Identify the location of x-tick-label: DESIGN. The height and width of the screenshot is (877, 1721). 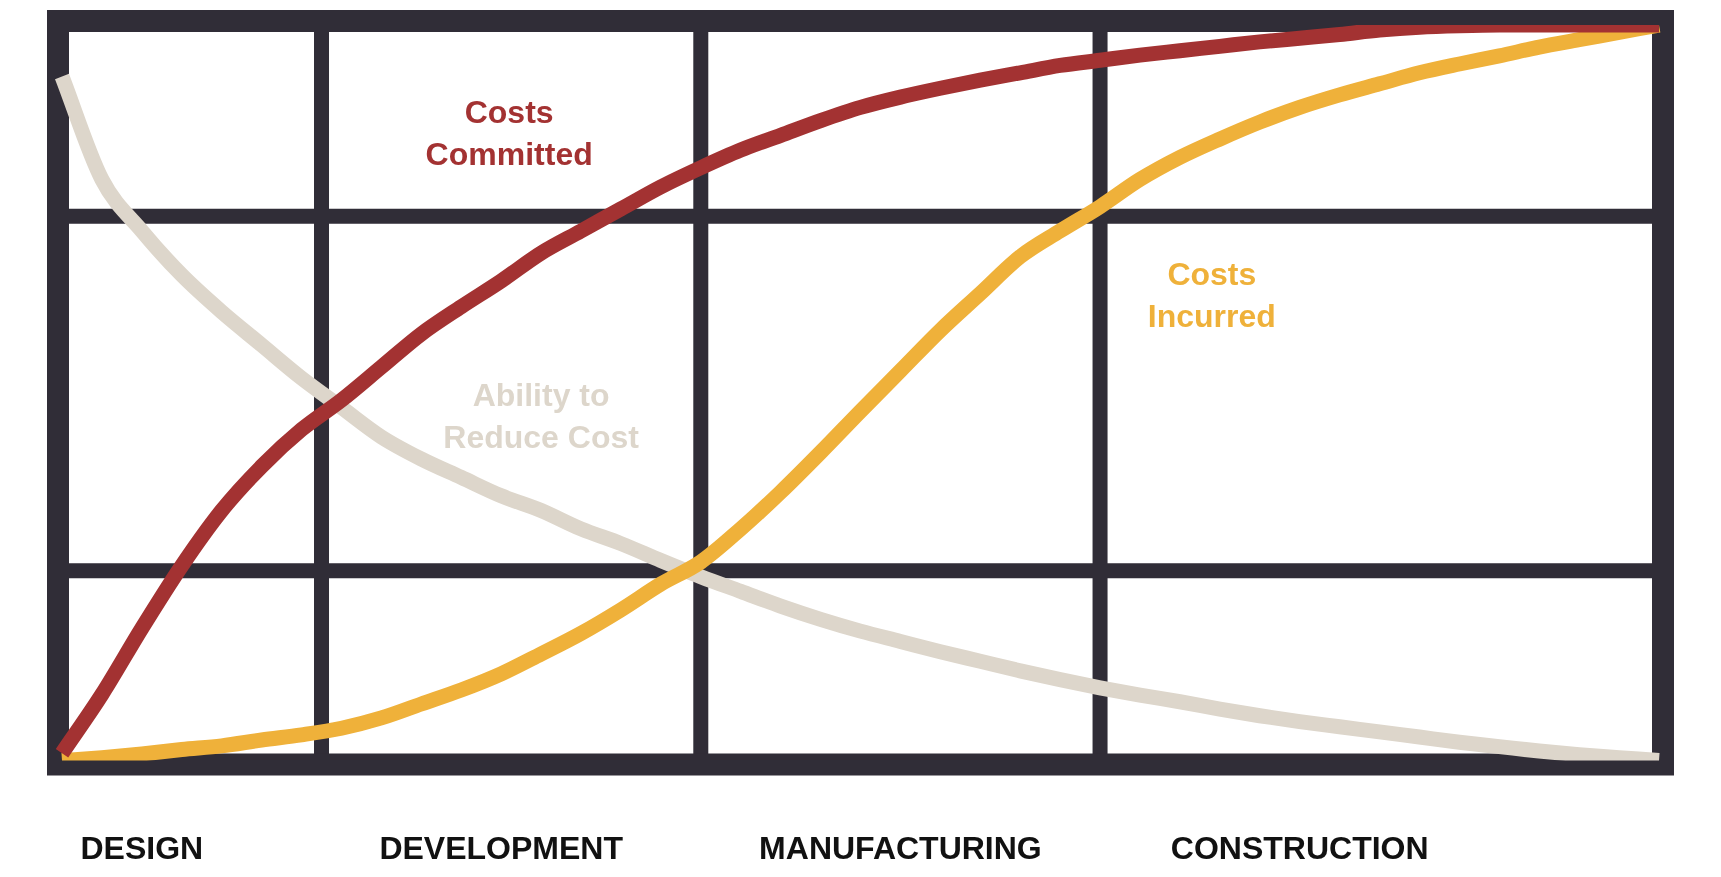
(142, 847).